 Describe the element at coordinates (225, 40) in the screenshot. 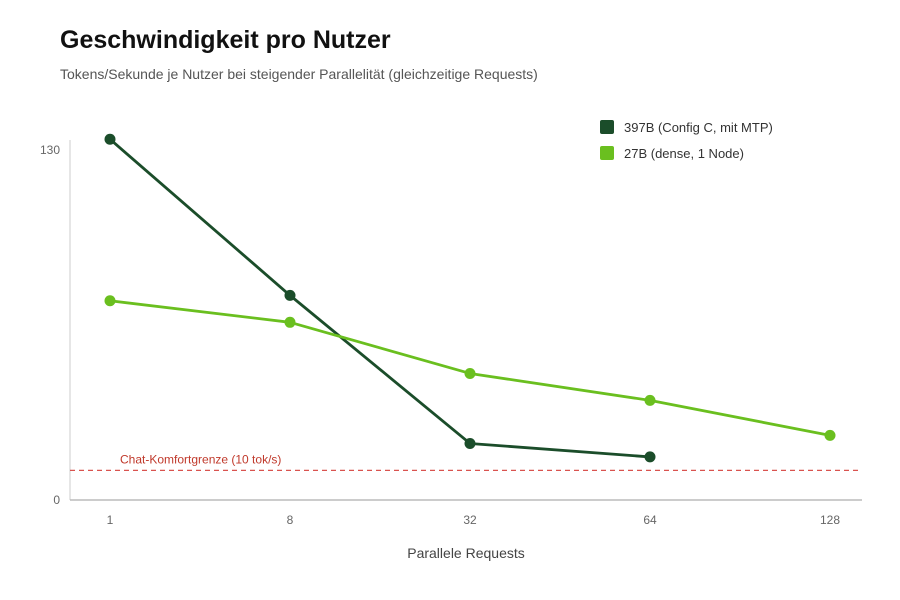

I see `chart-title: Geschwindigkeit pro Nutzer` at that location.